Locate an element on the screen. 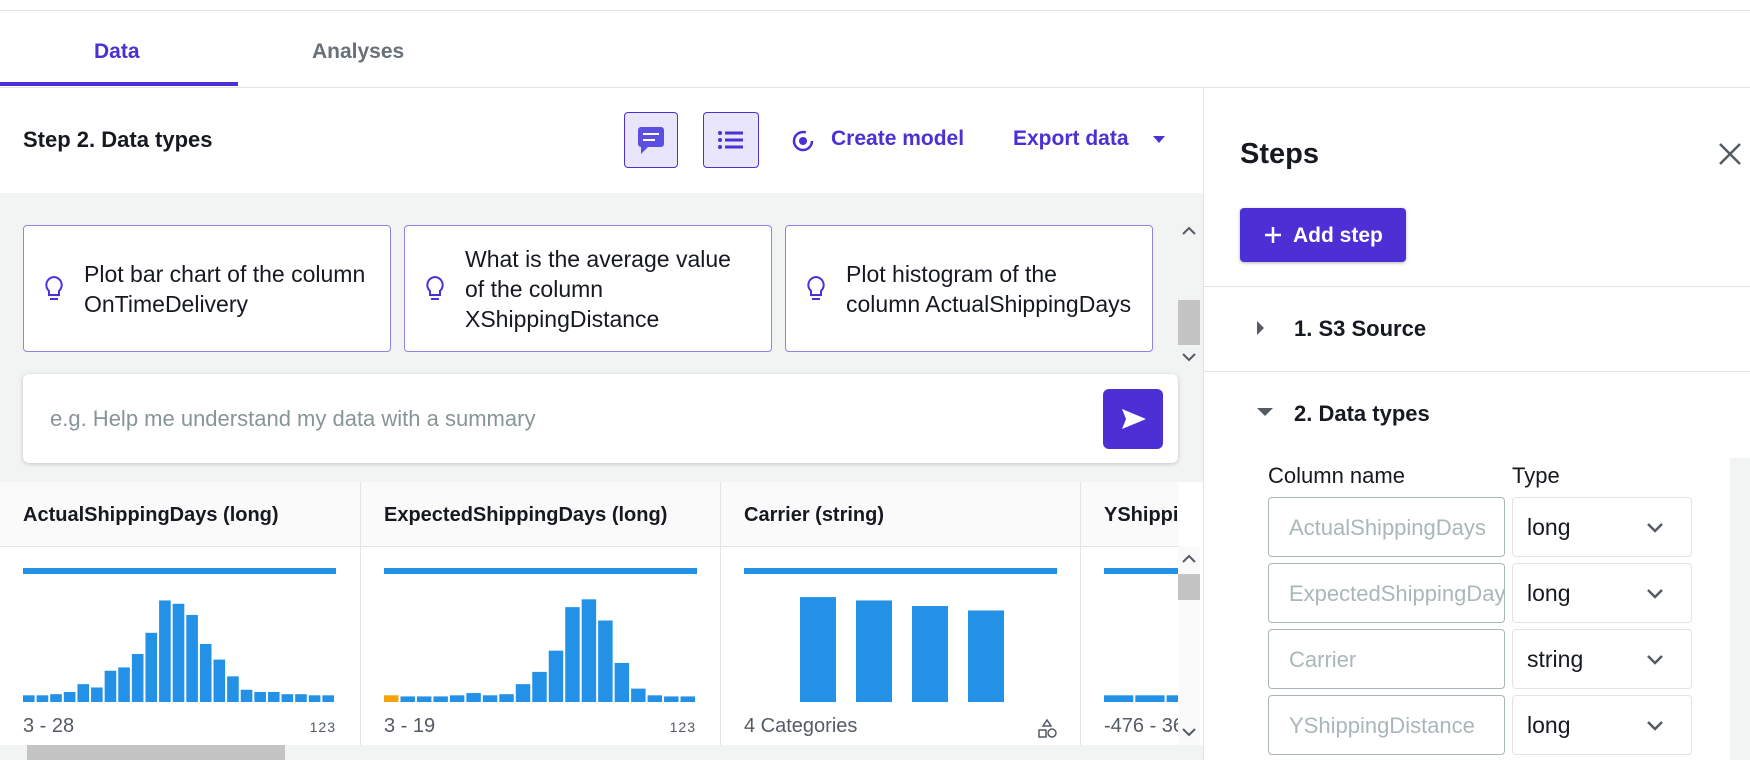  column-range: 3 - 28 is located at coordinates (49, 726).